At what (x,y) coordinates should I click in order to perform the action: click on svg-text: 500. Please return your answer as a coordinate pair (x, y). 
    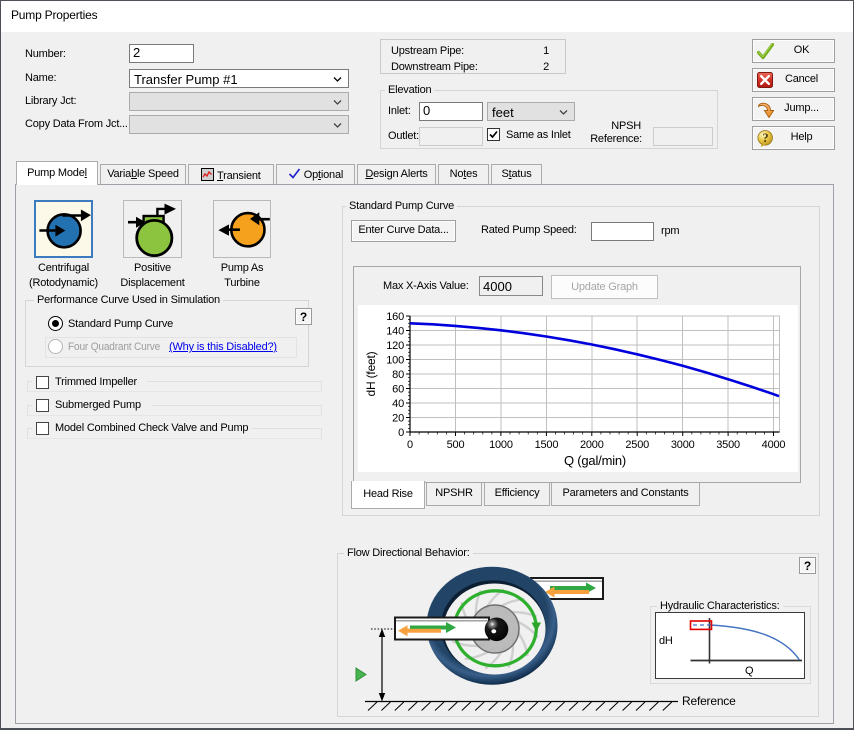
    Looking at the image, I should click on (456, 445).